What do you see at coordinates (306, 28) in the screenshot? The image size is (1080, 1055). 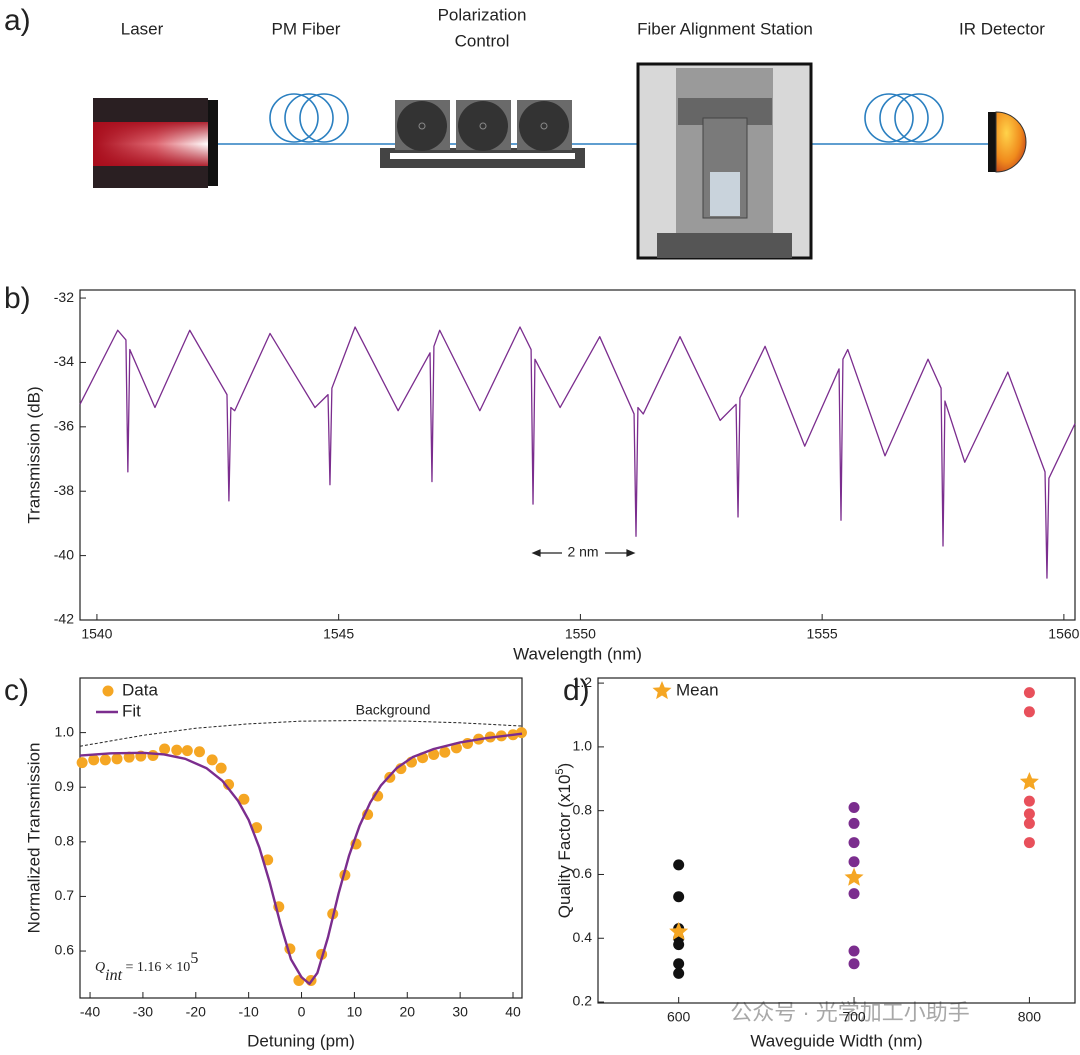 I see `fiber-label: PM Fiber` at bounding box center [306, 28].